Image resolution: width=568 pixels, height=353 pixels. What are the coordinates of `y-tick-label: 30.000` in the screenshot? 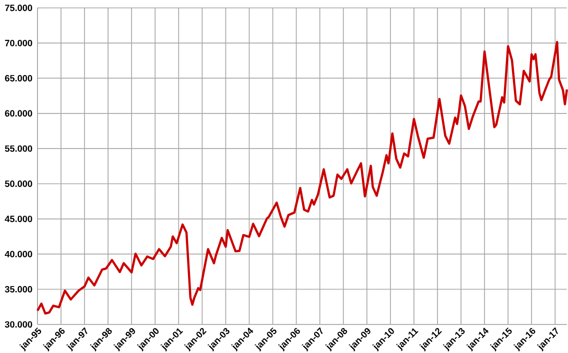 It's located at (18, 324).